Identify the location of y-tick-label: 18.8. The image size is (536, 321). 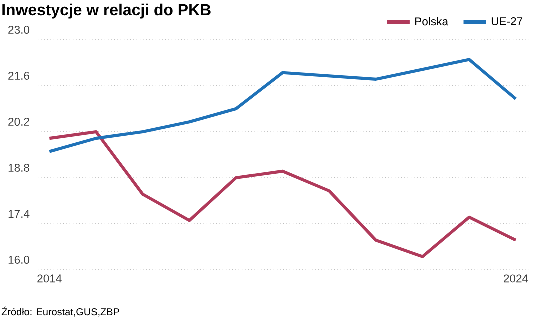
(19, 168).